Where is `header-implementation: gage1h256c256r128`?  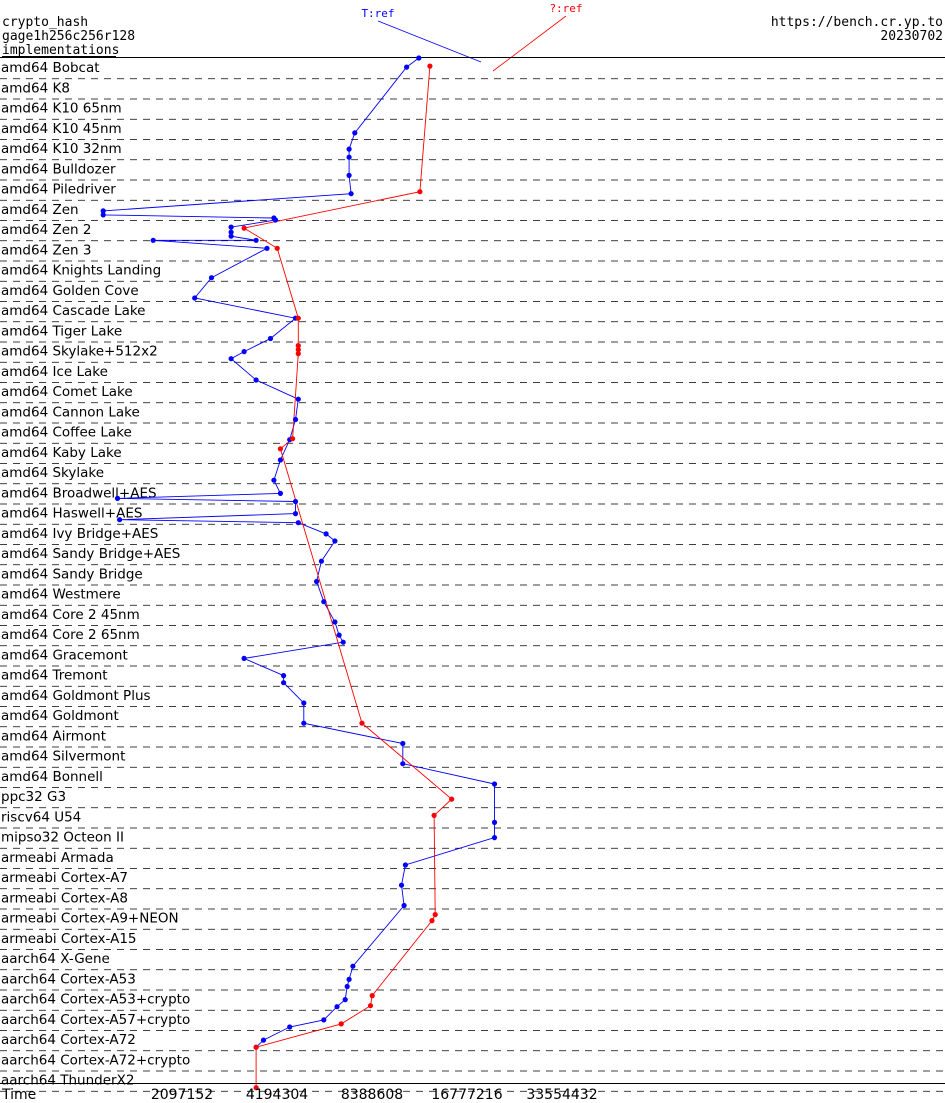 header-implementation: gage1h256c256r128 is located at coordinates (68, 36).